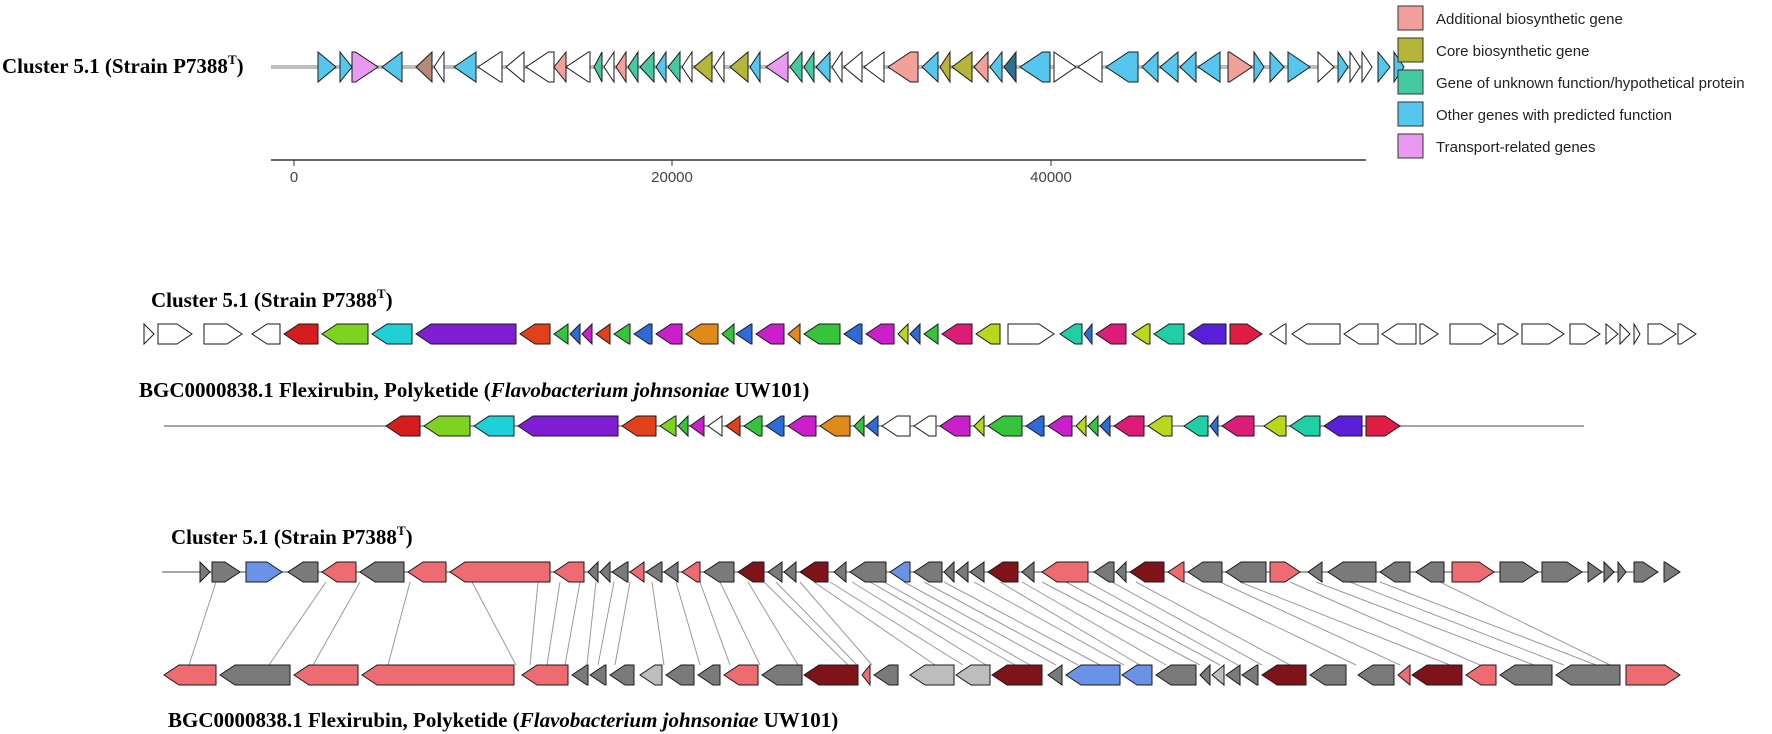 The width and height of the screenshot is (1772, 734). I want to click on top-gene-track, so click(861, 67).